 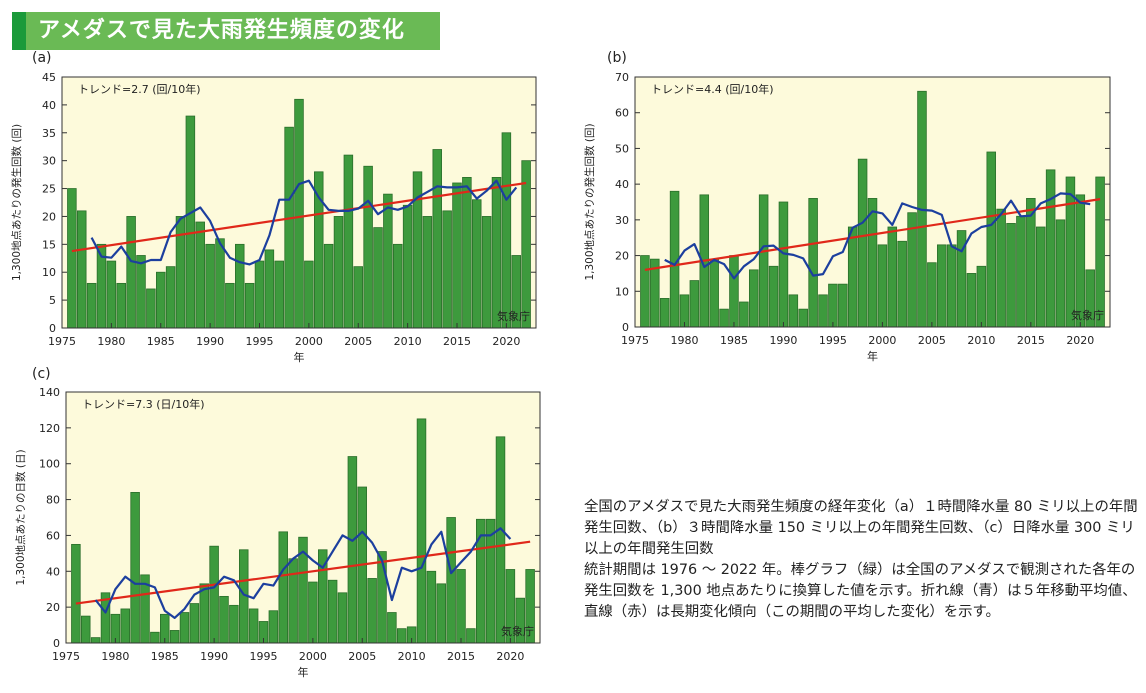 What do you see at coordinates (734, 340) in the screenshot?
I see `x-tick-label: 1985` at bounding box center [734, 340].